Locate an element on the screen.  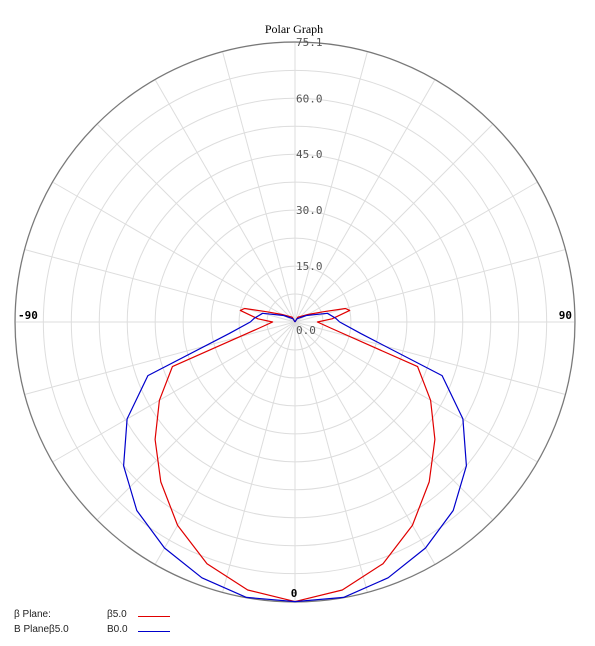
chart-title: Polar Graph is located at coordinates (294, 29).